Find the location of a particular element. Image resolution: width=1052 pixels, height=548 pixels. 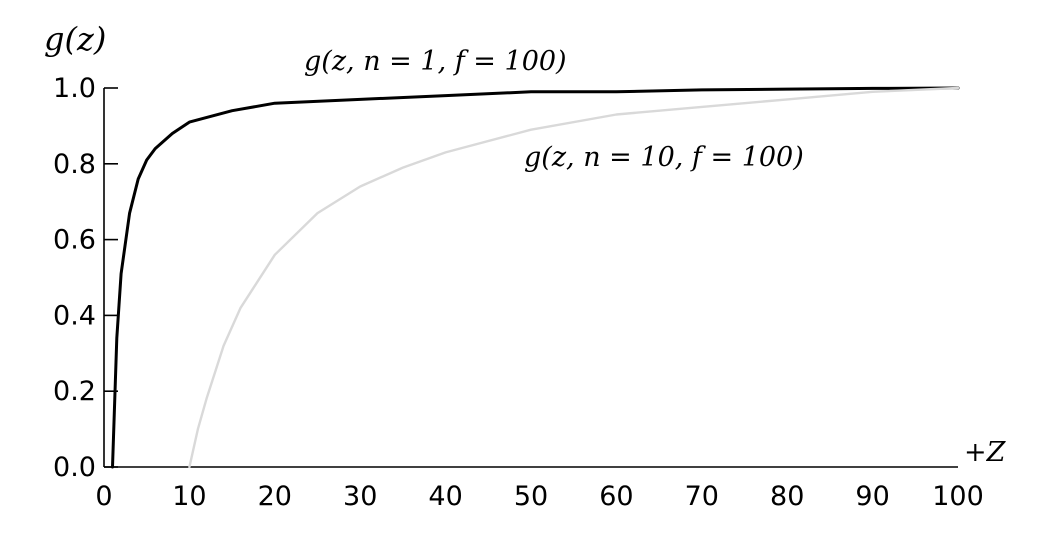

x-tick-label: 50 is located at coordinates (531, 496).